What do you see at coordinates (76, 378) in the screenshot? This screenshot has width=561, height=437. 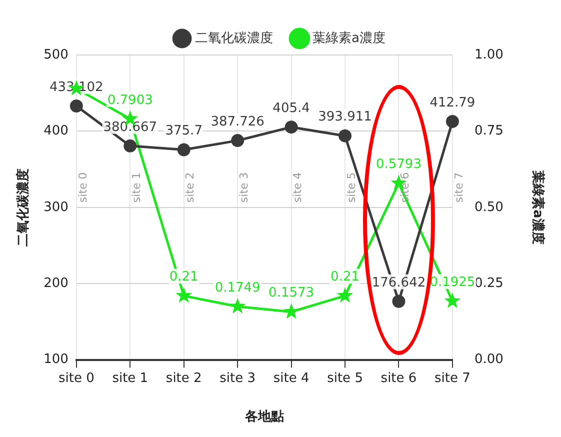 I see `x-tick-label: site 0` at bounding box center [76, 378].